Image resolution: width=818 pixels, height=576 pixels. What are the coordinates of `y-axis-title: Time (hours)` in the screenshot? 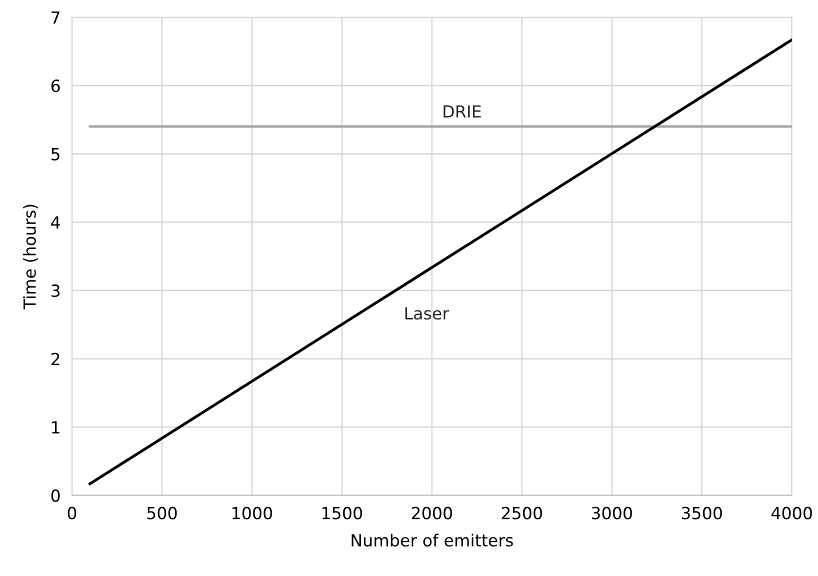 It's located at (30, 257).